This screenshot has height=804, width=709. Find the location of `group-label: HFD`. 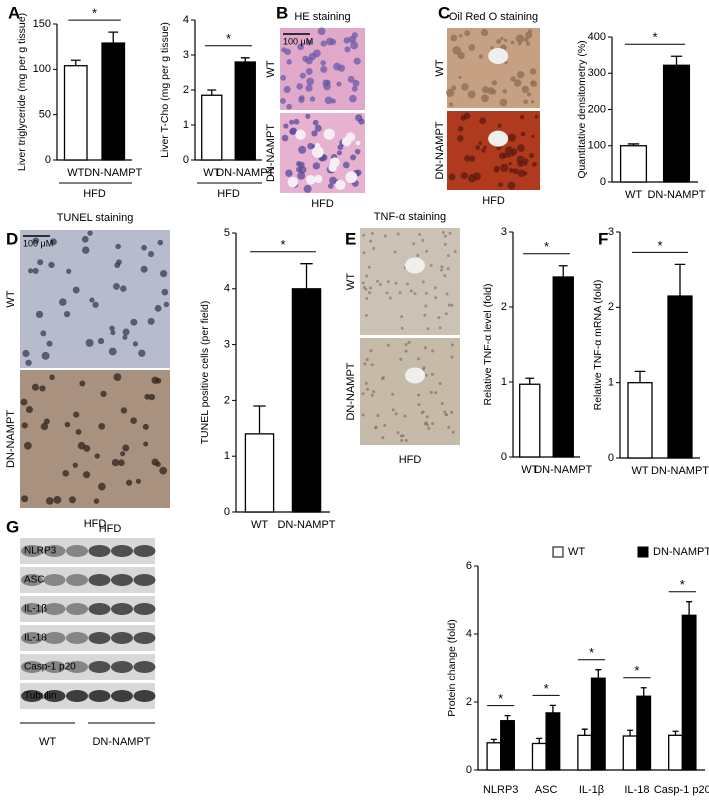

group-label: HFD is located at coordinates (94, 194).